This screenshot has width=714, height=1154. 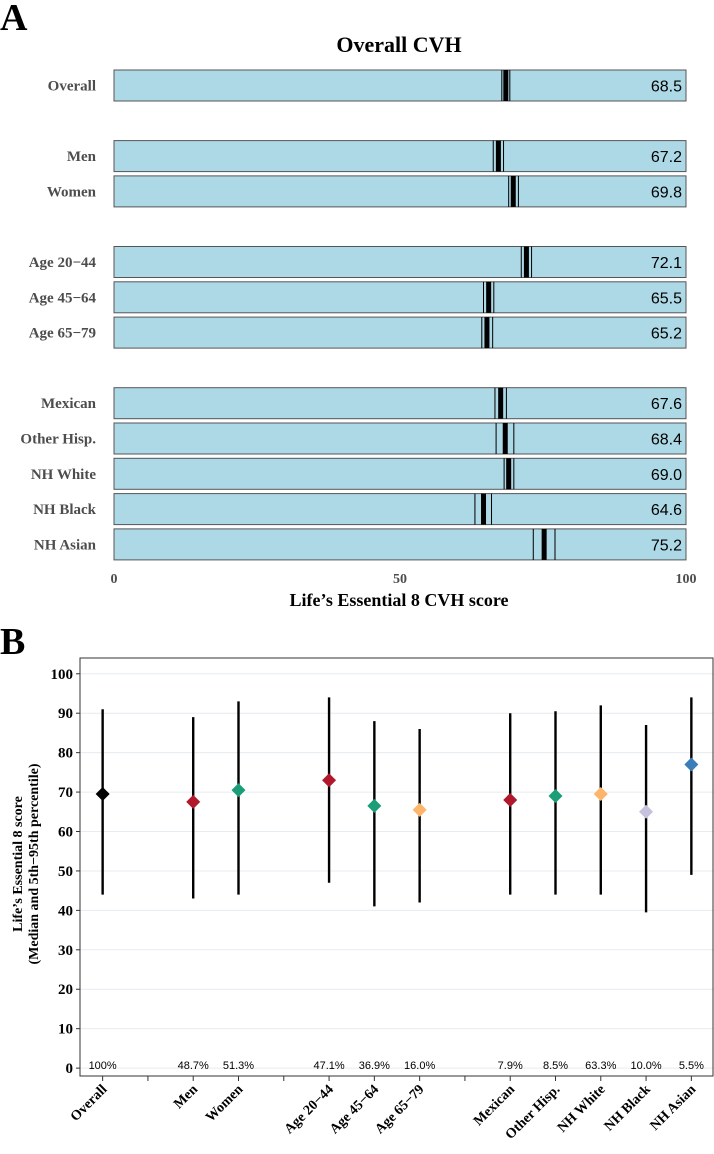 What do you see at coordinates (582, 1109) in the screenshot?
I see `panel-b-x-category-label: NH White` at bounding box center [582, 1109].